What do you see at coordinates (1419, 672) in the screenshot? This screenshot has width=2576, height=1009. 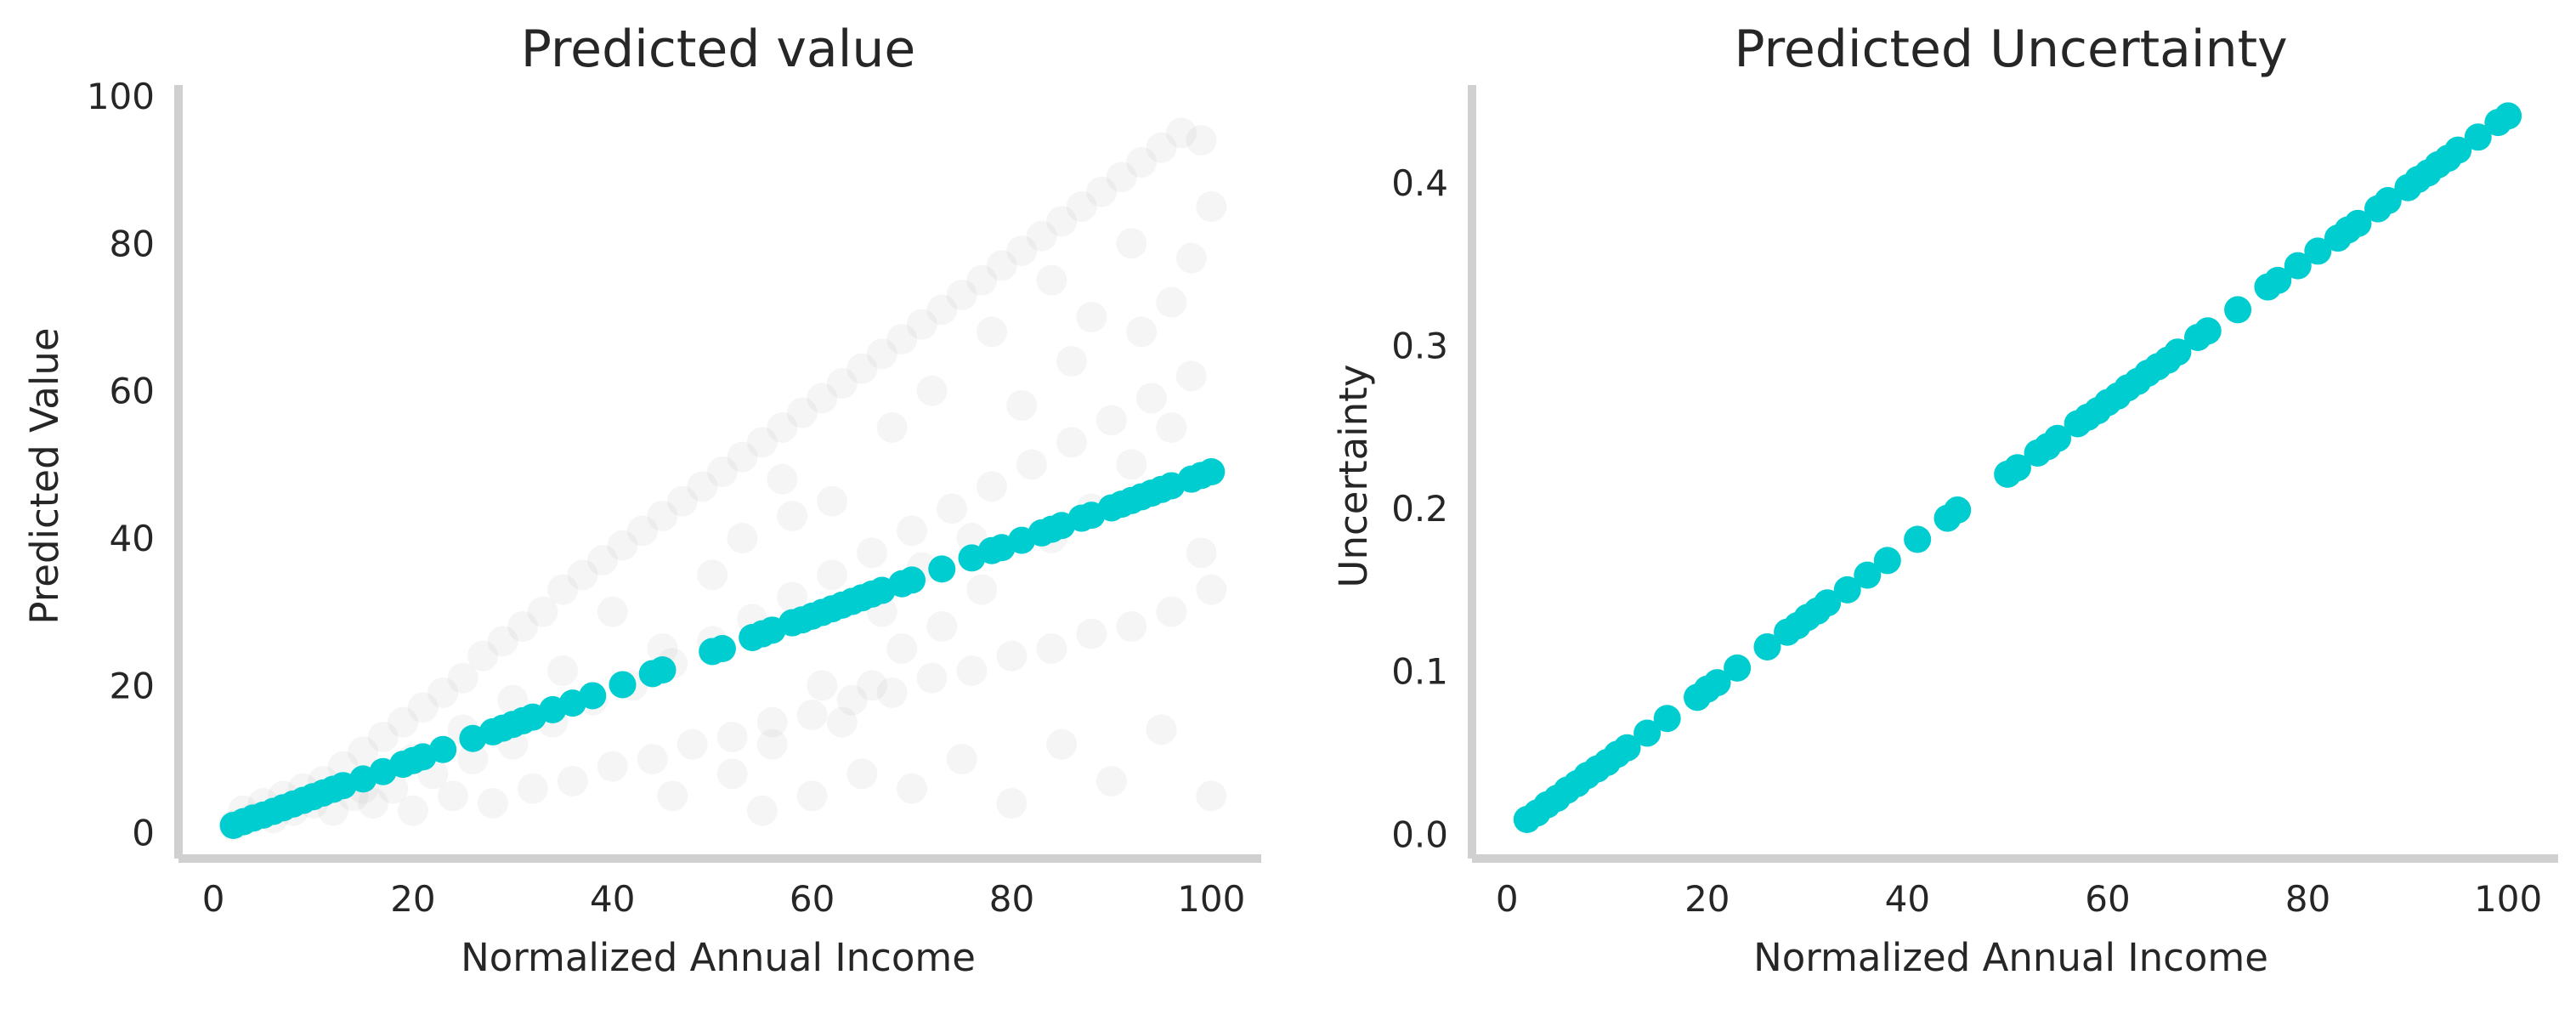 I see `y-tick-label: 0.1` at bounding box center [1419, 672].